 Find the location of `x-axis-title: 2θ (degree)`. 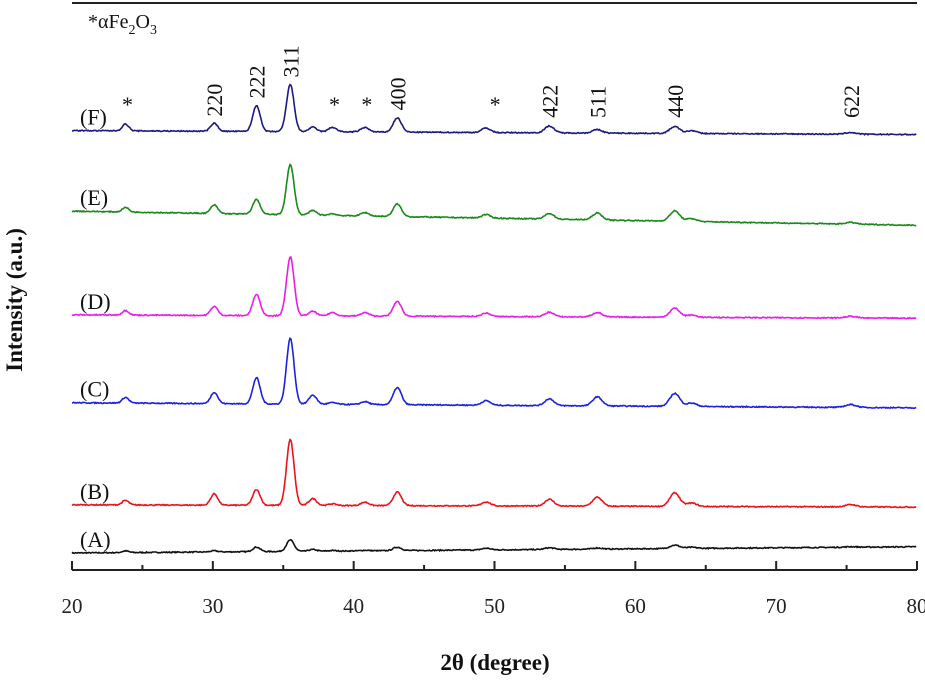

x-axis-title: 2θ (degree) is located at coordinates (494, 662).